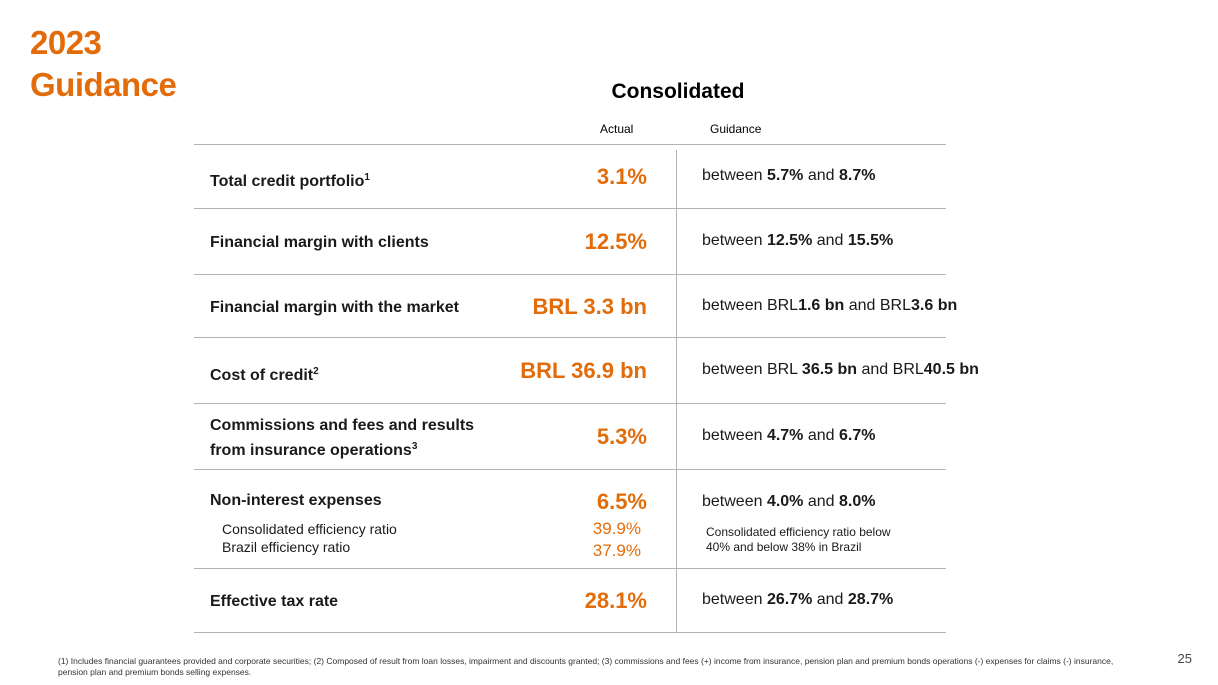 The image size is (1218, 685). What do you see at coordinates (789, 435) in the screenshot?
I see `guidance-commissions: between 4.7% and 6.7%` at bounding box center [789, 435].